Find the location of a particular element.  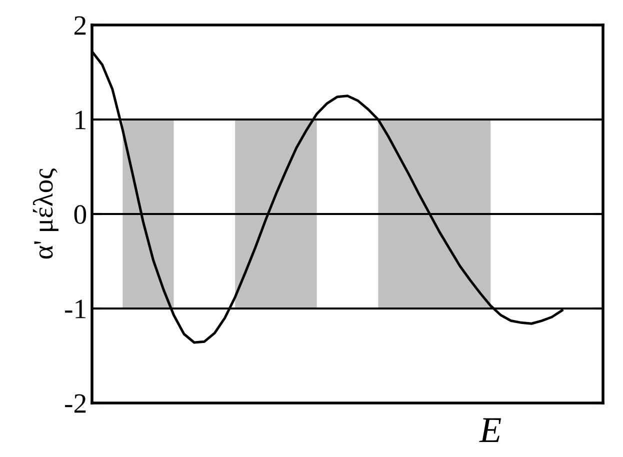

x-axis-title: E is located at coordinates (490, 430).